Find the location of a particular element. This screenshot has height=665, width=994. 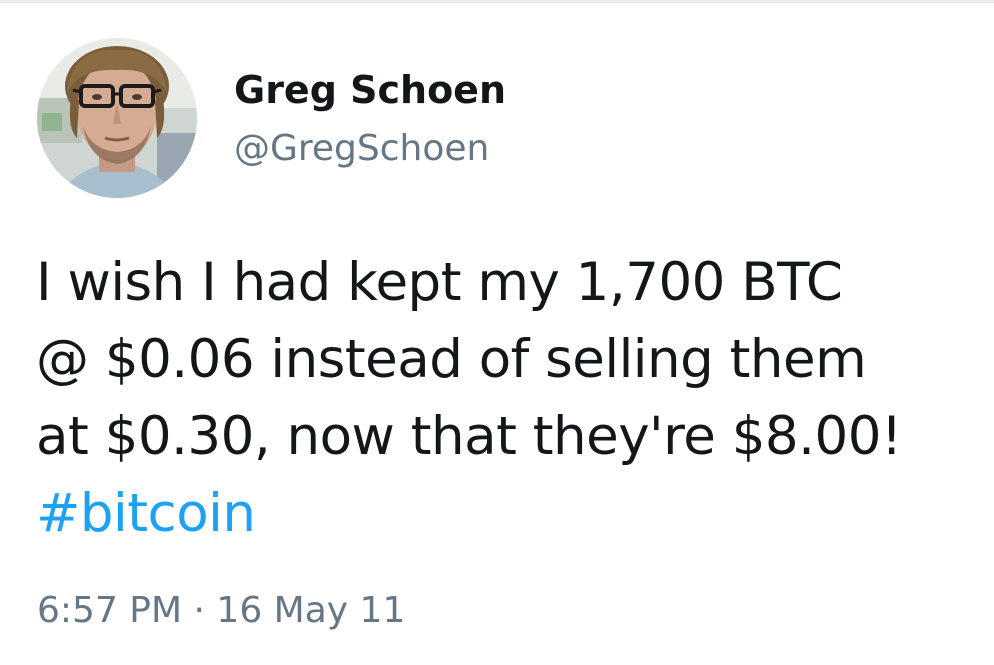

avatar is located at coordinates (117, 118).